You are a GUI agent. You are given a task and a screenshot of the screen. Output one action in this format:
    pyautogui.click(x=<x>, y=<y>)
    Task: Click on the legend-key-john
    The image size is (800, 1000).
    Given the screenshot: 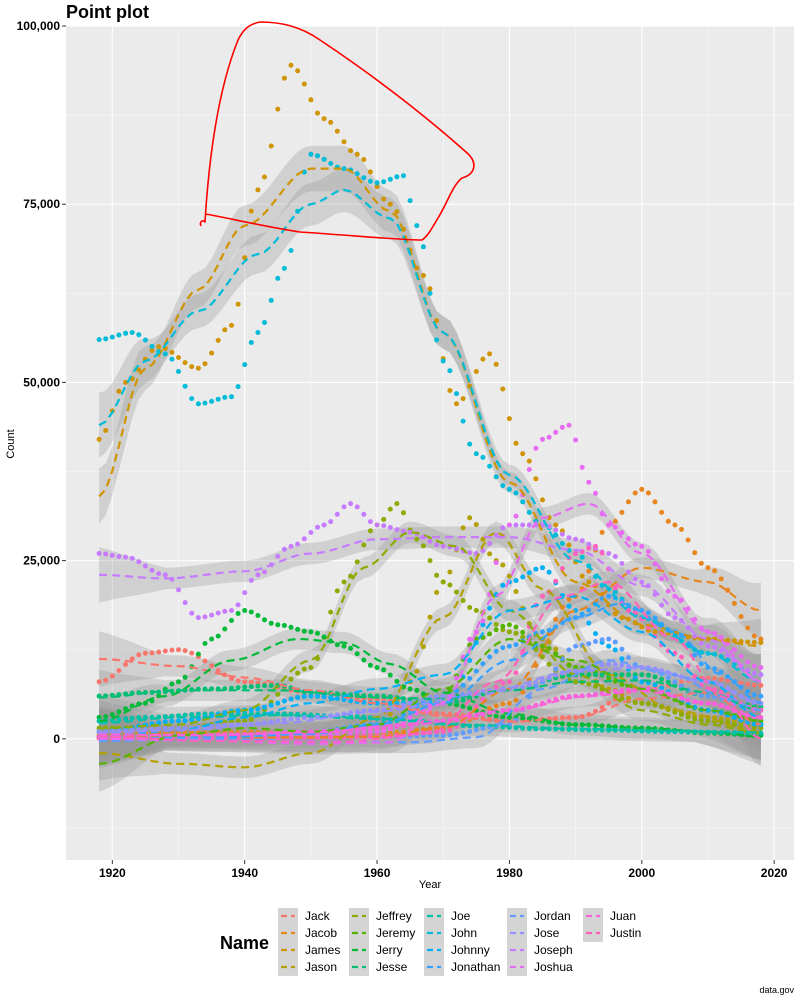 What is the action you would take?
    pyautogui.click(x=434, y=933)
    